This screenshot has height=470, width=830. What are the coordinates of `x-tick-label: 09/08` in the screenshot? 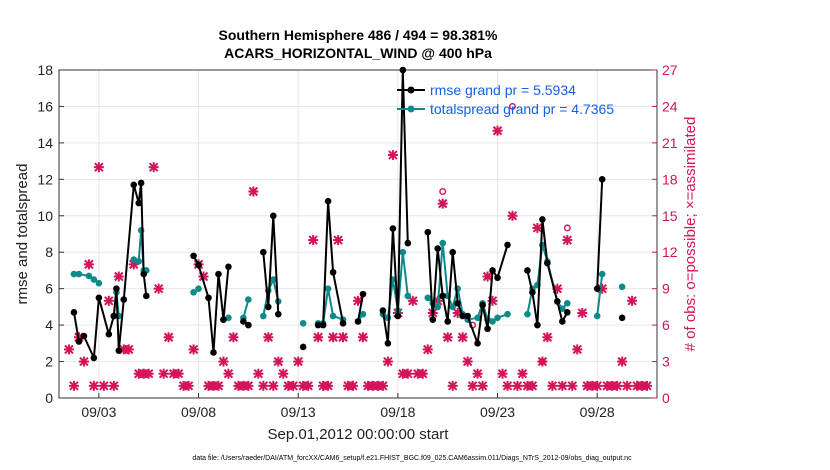 It's located at (198, 412).